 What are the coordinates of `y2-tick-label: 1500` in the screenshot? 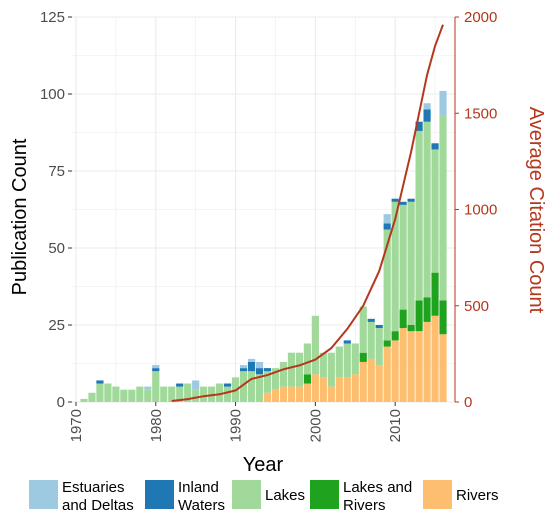 It's located at (480, 113).